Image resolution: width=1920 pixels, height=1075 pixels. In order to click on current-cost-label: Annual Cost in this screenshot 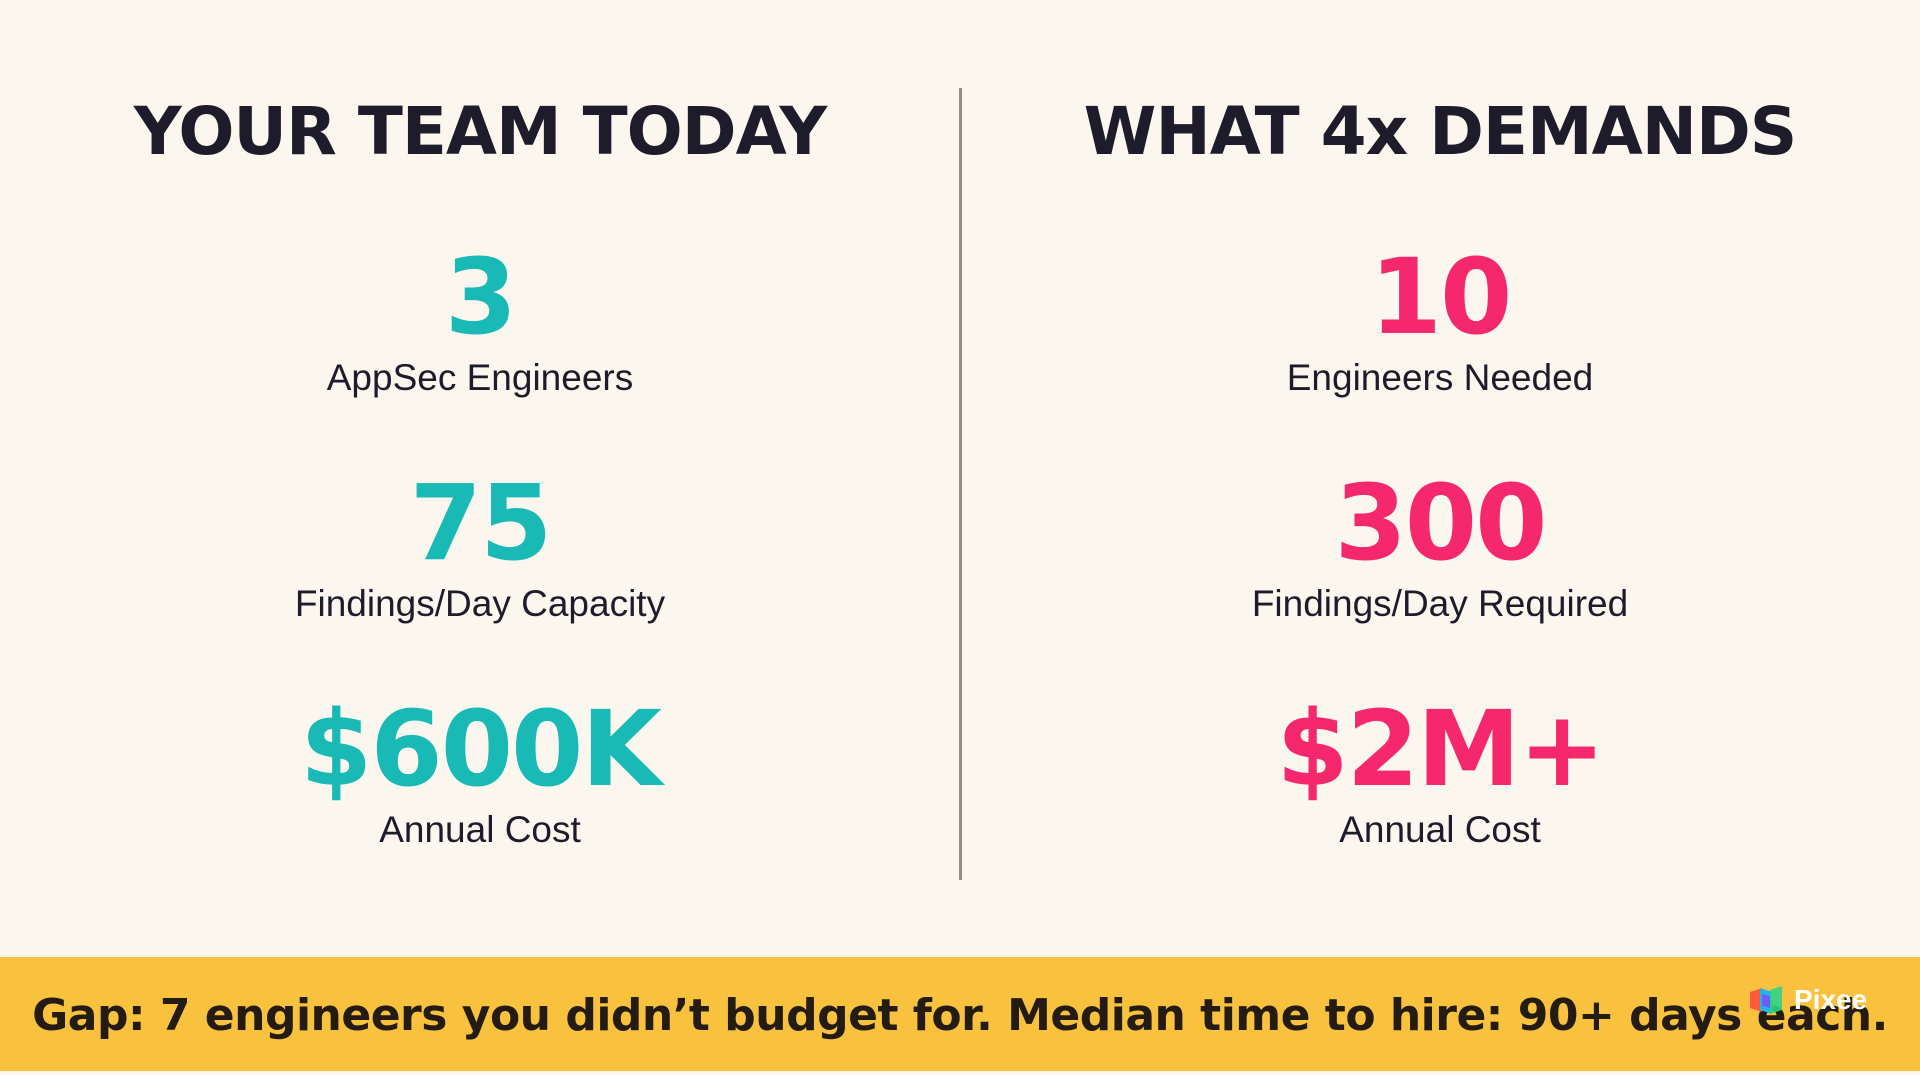, I will do `click(480, 829)`.